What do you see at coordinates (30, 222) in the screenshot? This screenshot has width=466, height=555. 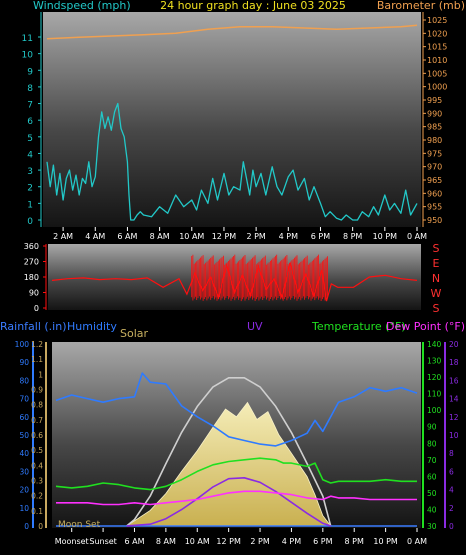 I see `wind-tick-label: 0` at bounding box center [30, 222].